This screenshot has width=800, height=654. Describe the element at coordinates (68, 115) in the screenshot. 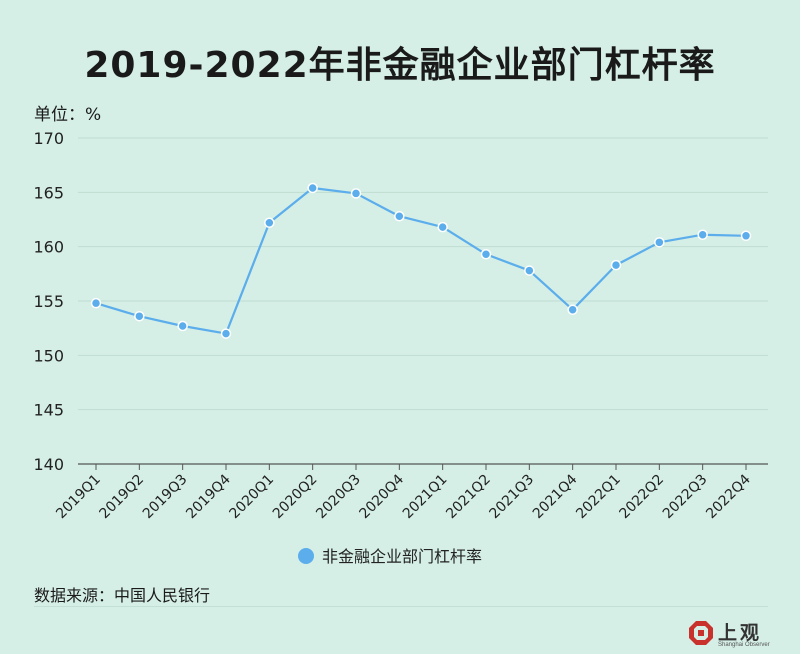

I see `unit-label: 单位：%` at that location.